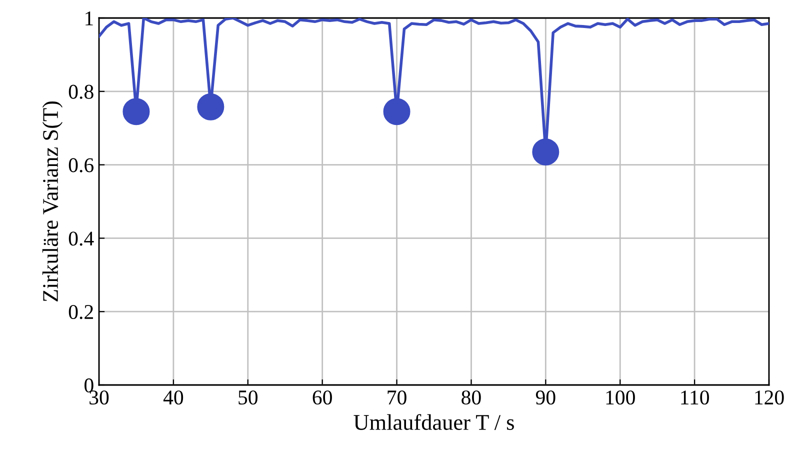 The width and height of the screenshot is (791, 454). I want to click on x-tick-label: 90, so click(546, 397).